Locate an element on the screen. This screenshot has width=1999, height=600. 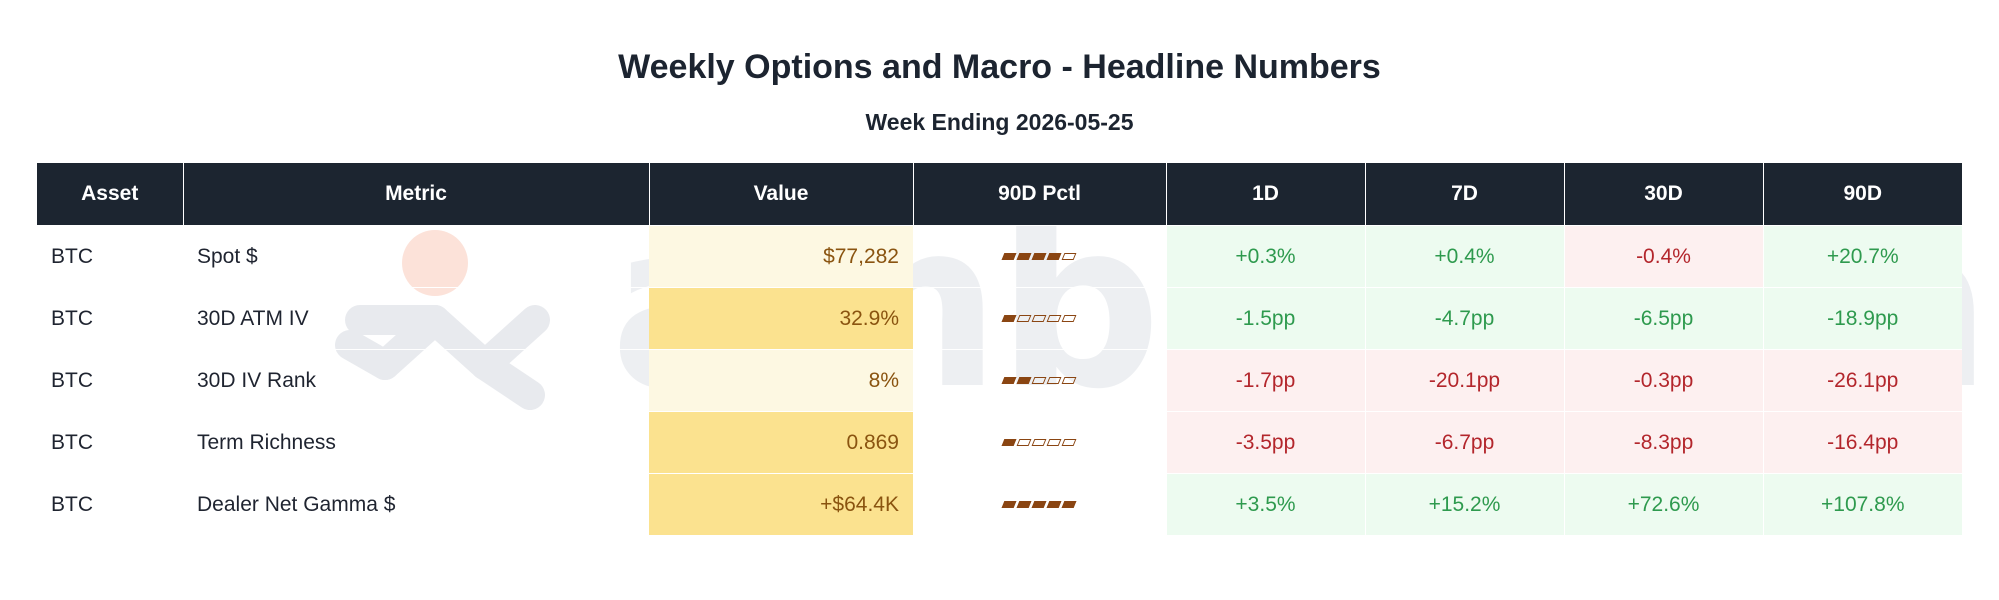
cell-change-30d: -6.5pp is located at coordinates (1663, 318).